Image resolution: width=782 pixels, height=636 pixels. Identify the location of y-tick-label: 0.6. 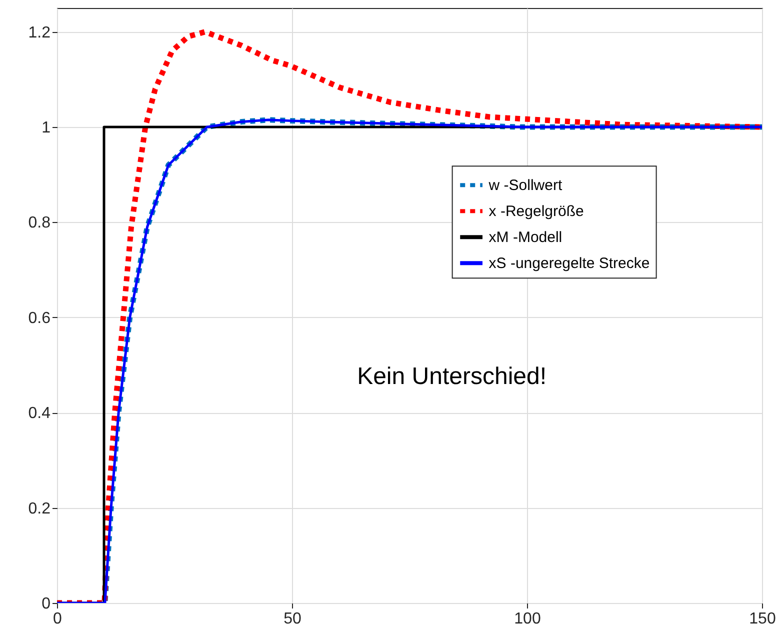
(39, 318).